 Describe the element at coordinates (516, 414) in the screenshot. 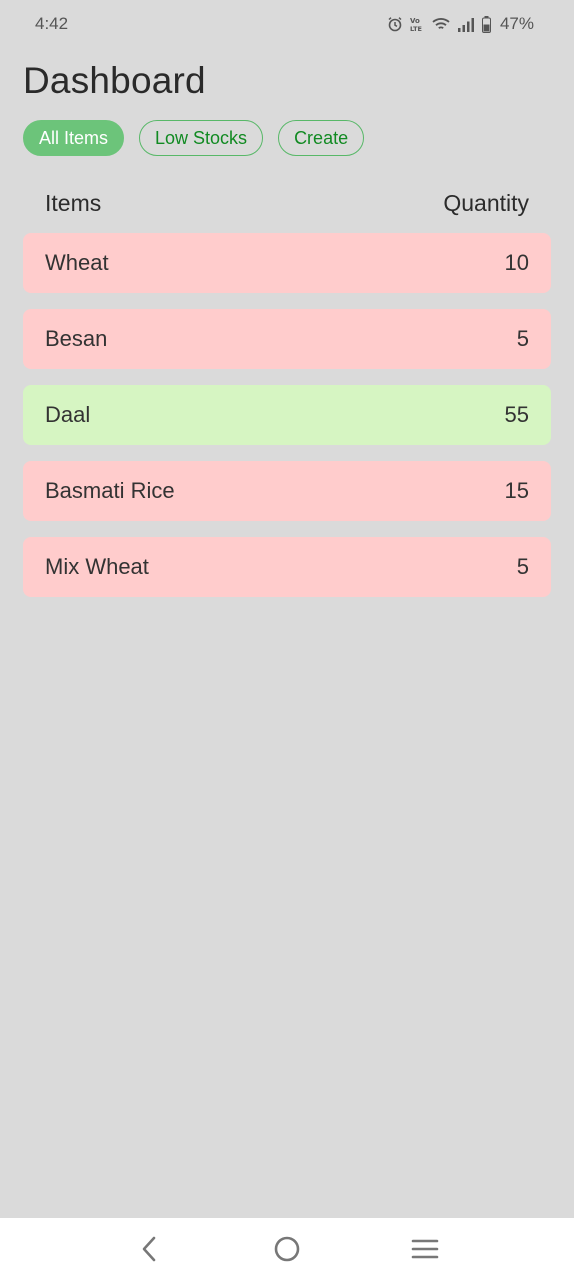

I see `item-quantity: 55` at that location.